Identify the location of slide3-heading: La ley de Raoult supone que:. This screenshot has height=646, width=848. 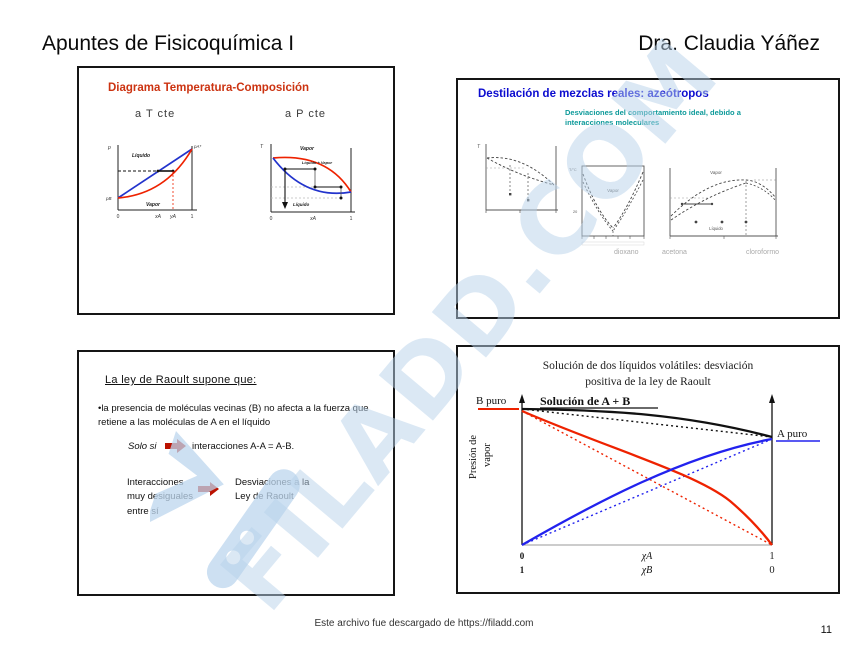
(181, 380).